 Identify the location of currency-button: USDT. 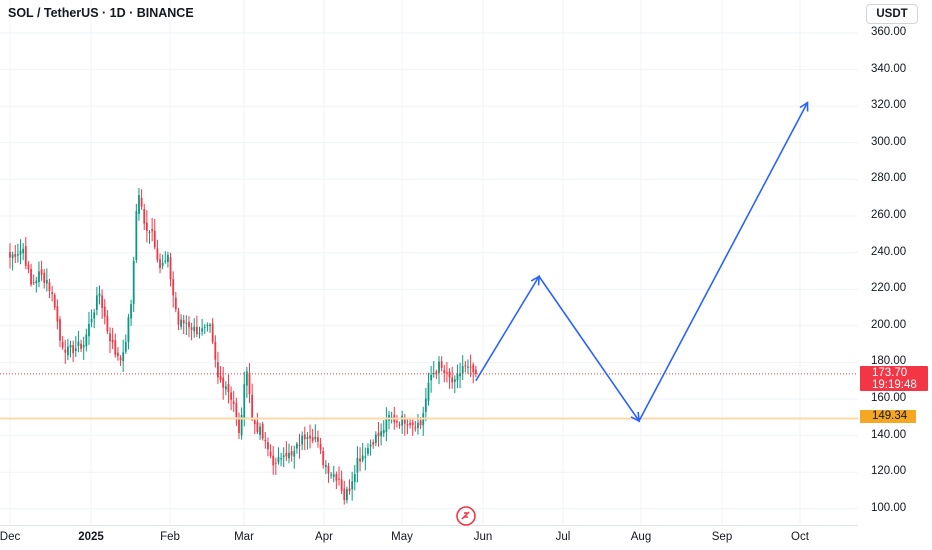
(892, 14).